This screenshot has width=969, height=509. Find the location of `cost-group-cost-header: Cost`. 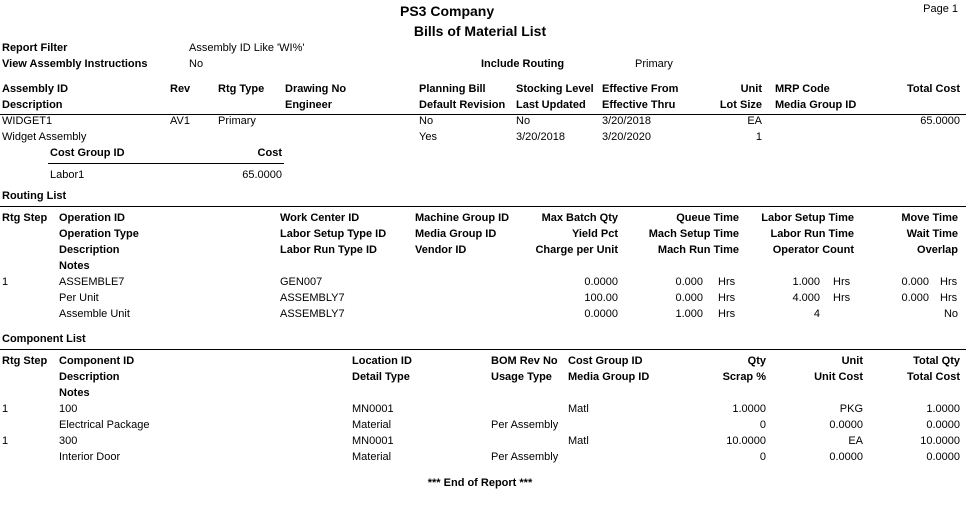

cost-group-cost-header: Cost is located at coordinates (269, 153).